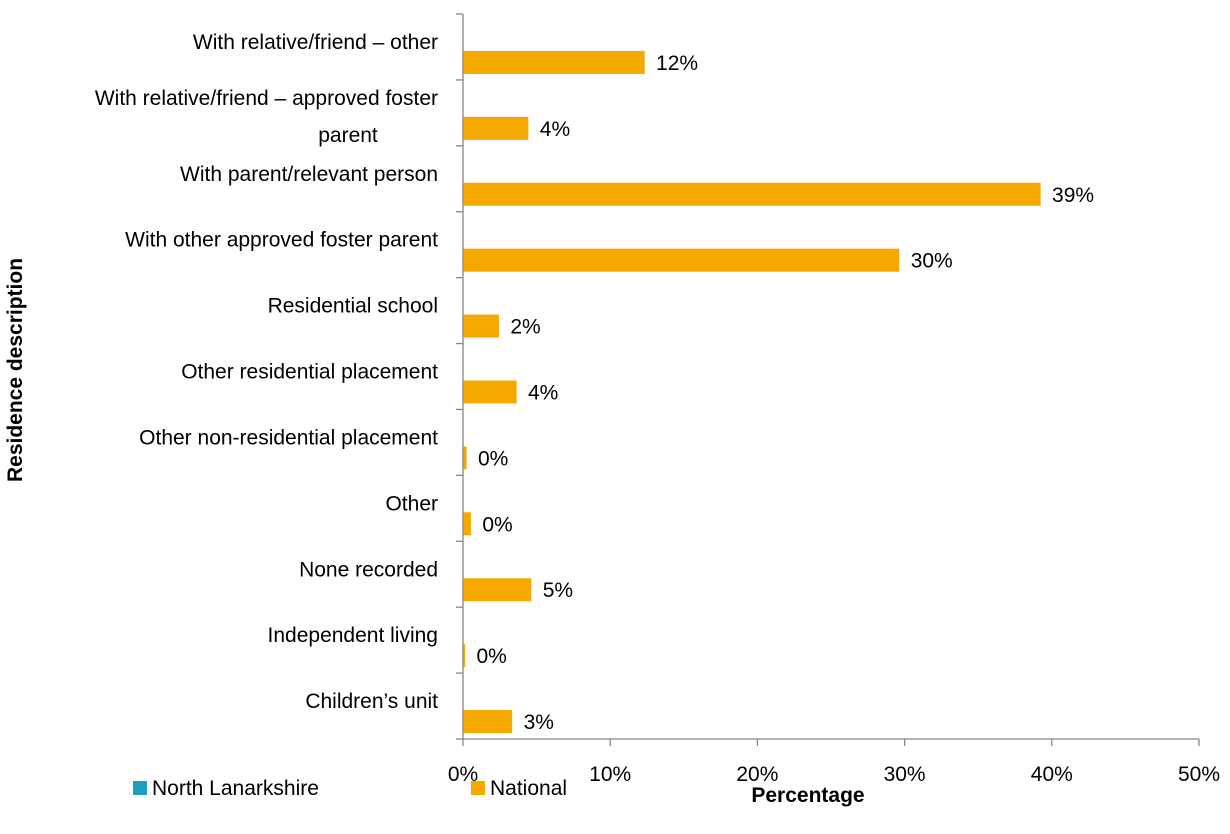  What do you see at coordinates (353, 635) in the screenshot?
I see `category-label: Independent living` at bounding box center [353, 635].